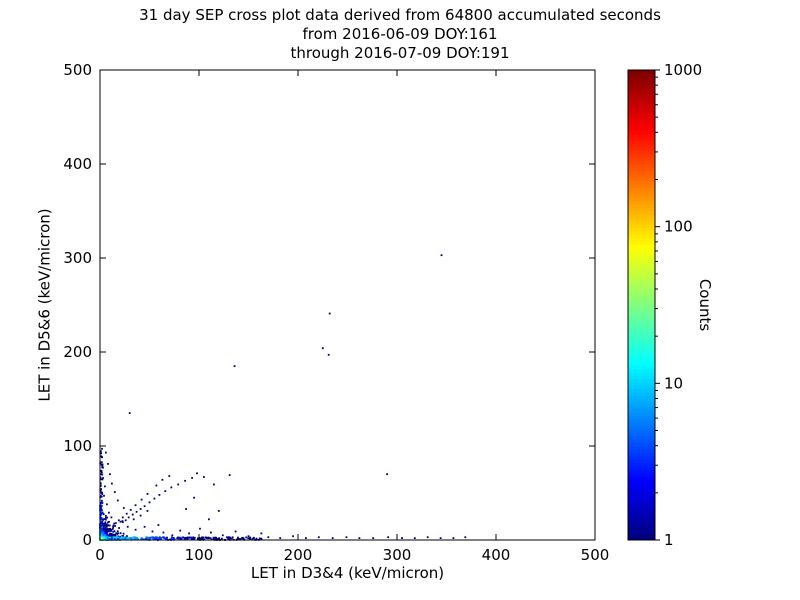 The width and height of the screenshot is (800, 600). What do you see at coordinates (705, 305) in the screenshot?
I see `colorbar-label-wrap: Counts` at bounding box center [705, 305].